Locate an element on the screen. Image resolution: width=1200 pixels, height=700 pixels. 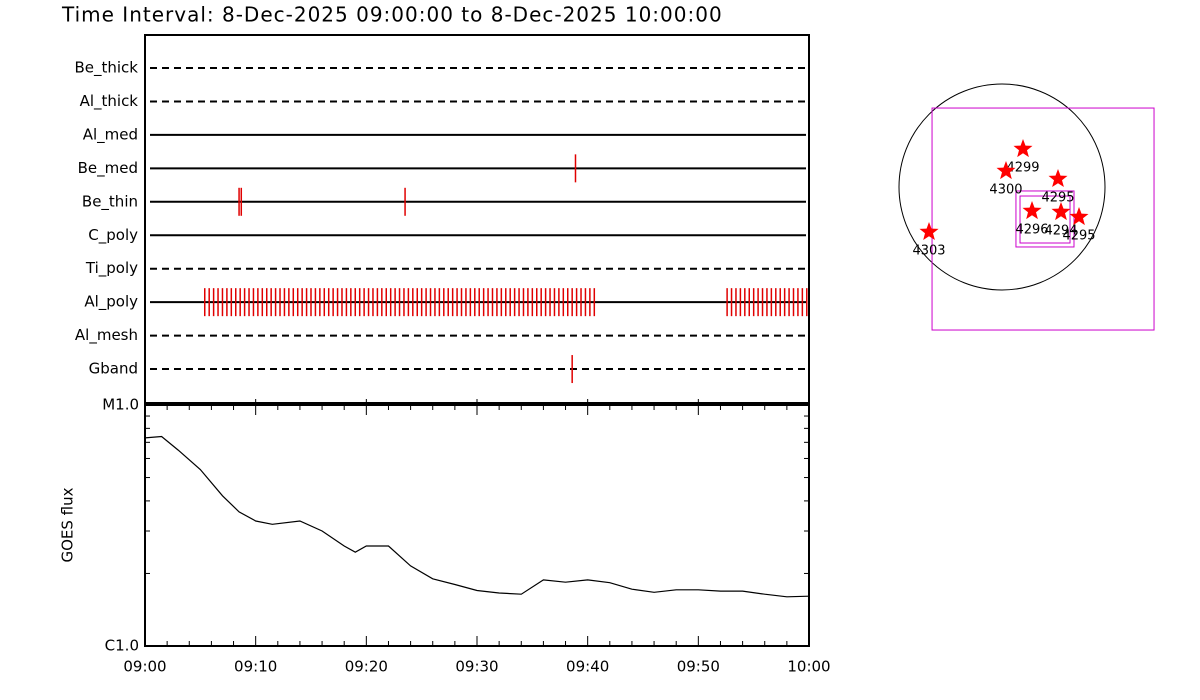
y-axis-label: GOES flux is located at coordinates (68, 524).